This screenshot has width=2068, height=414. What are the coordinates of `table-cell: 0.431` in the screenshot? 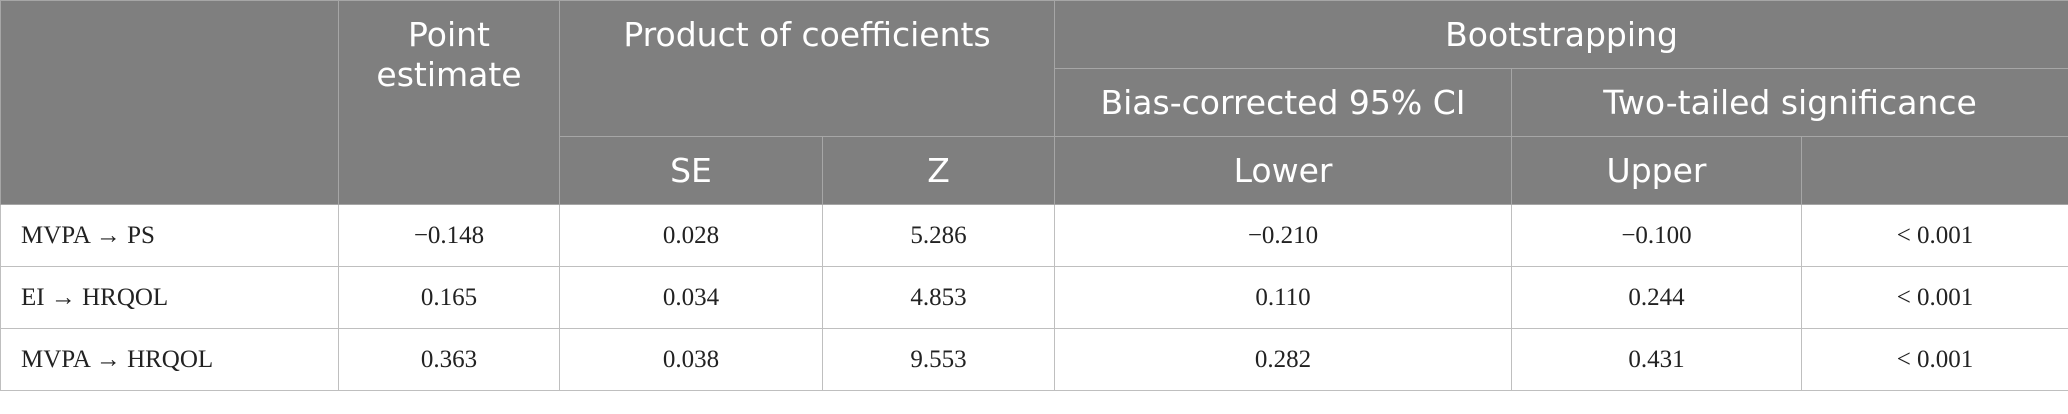 It's located at (1657, 359).